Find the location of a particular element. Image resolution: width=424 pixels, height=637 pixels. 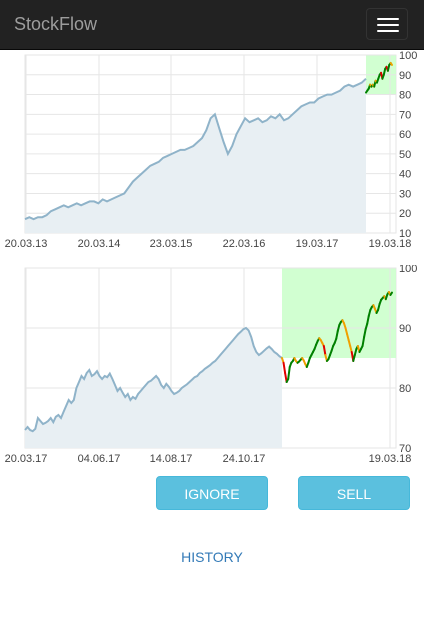

x-tick-label: 24.10.17 is located at coordinates (244, 459).